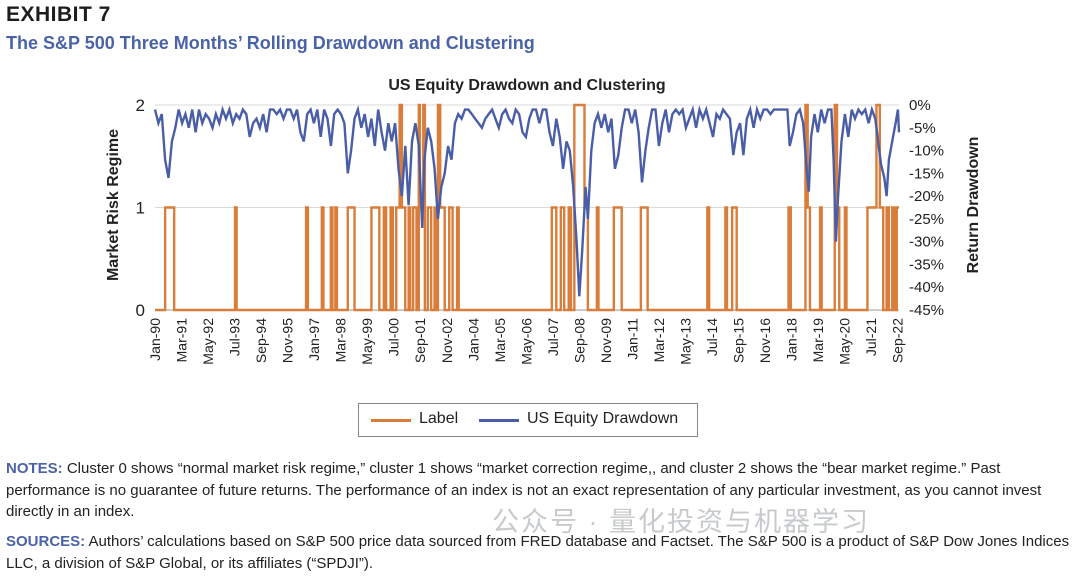  What do you see at coordinates (926, 310) in the screenshot?
I see `right-tick-label: -45%` at bounding box center [926, 310].